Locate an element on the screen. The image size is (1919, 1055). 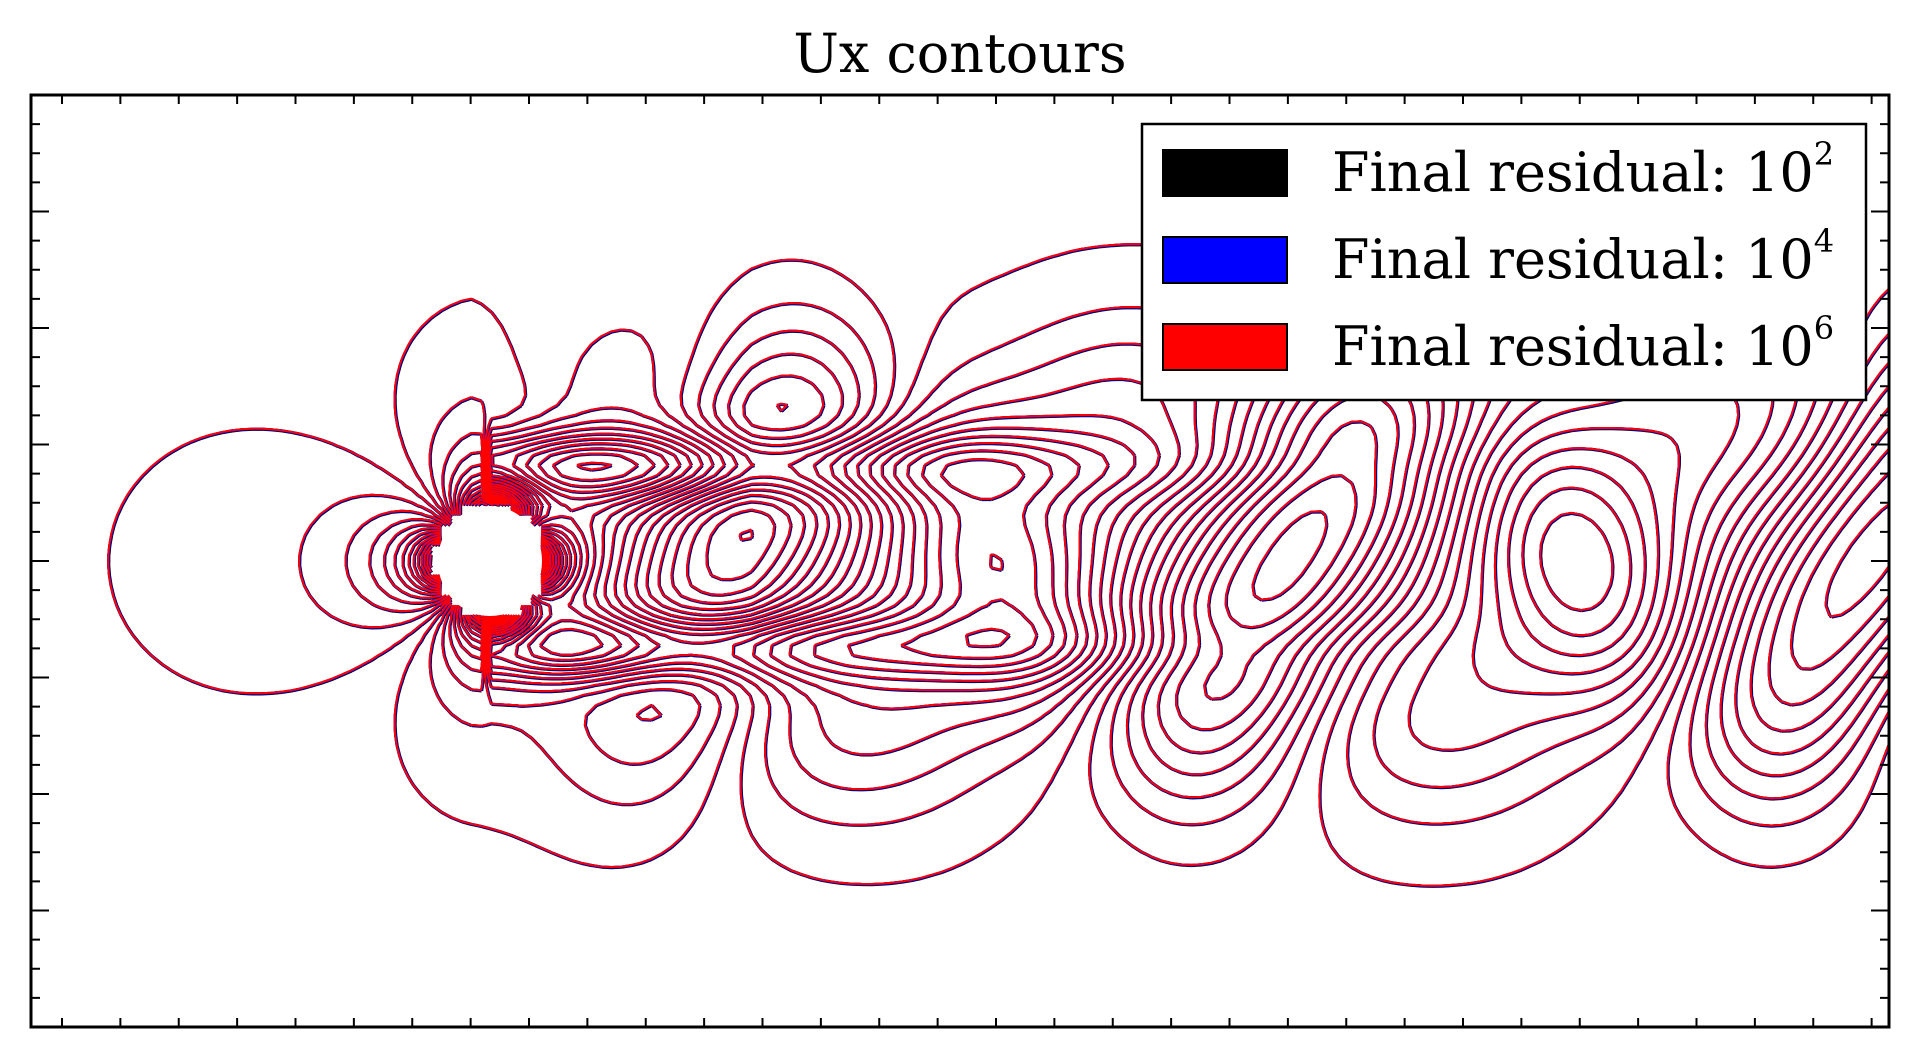
legend-entry: Final residual: 104 is located at coordinates (1498, 256).